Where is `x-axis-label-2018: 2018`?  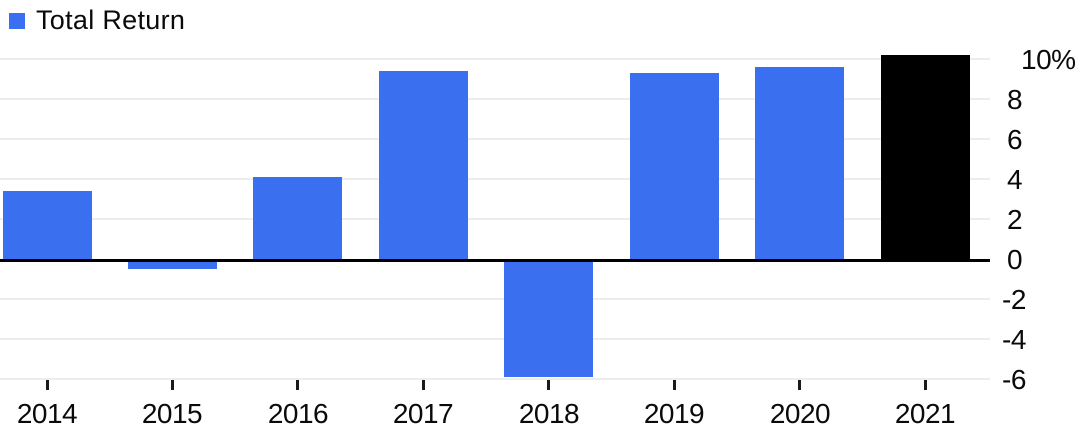 x-axis-label-2018: 2018 is located at coordinates (549, 413).